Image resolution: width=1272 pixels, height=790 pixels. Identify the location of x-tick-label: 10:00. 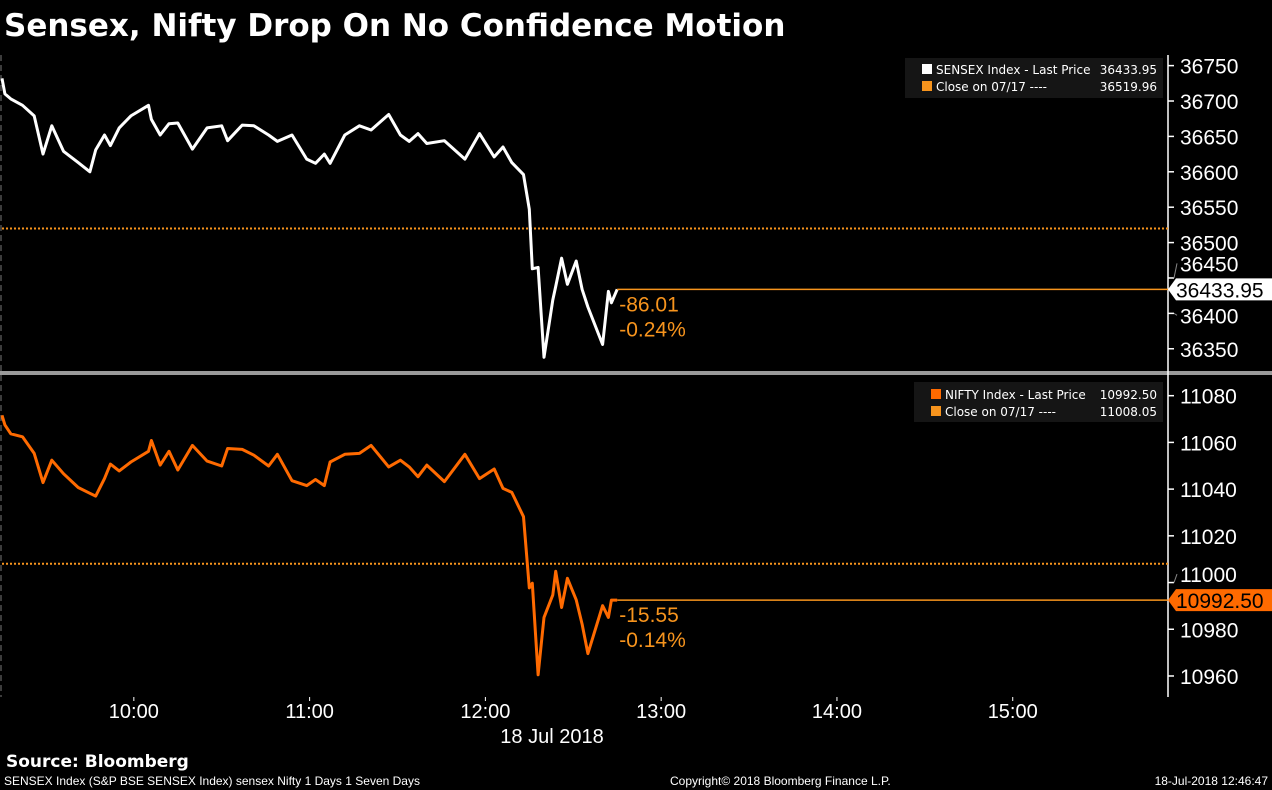
(134, 712).